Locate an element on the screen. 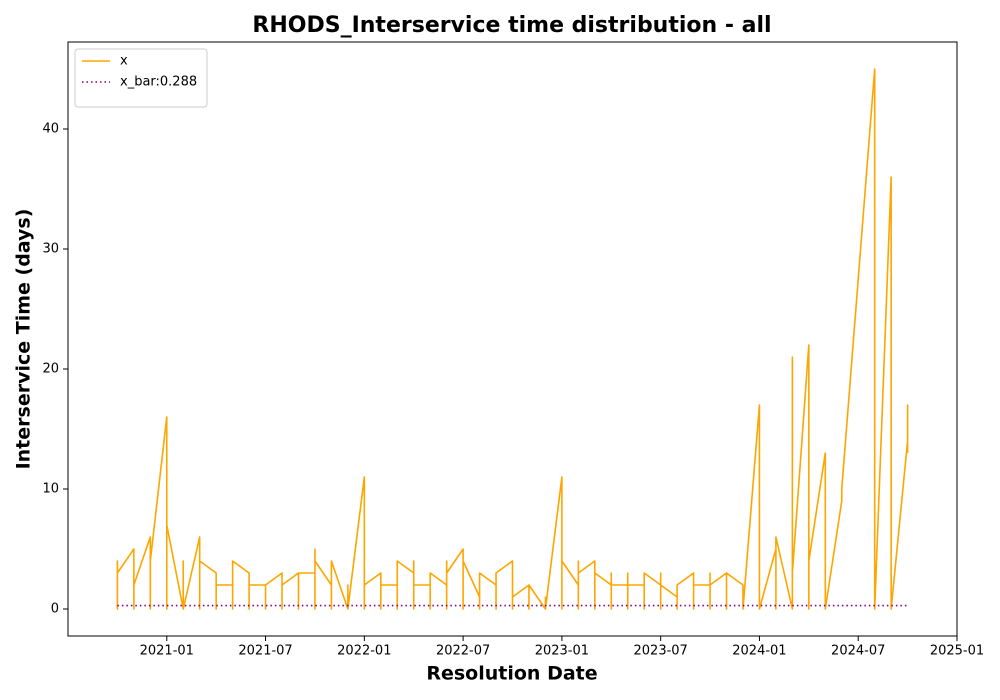 Image resolution: width=1000 pixels, height=700 pixels. legend-box is located at coordinates (141, 78).